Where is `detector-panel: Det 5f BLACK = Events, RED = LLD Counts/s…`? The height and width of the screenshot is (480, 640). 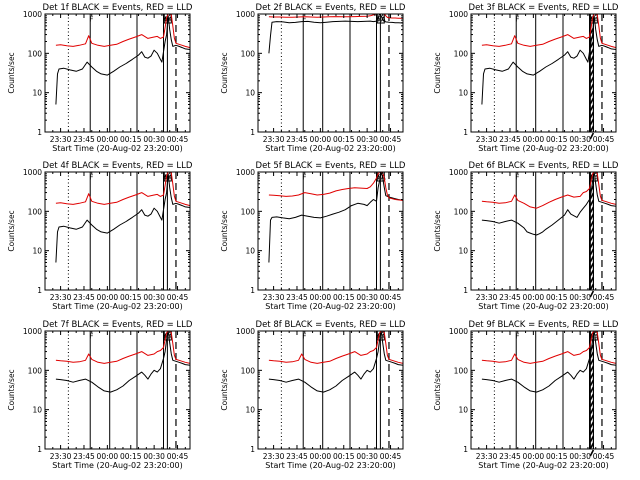 detector-panel: Det 5f BLACK = Events, RED = LLD Counts/s… is located at coordinates (313, 236).